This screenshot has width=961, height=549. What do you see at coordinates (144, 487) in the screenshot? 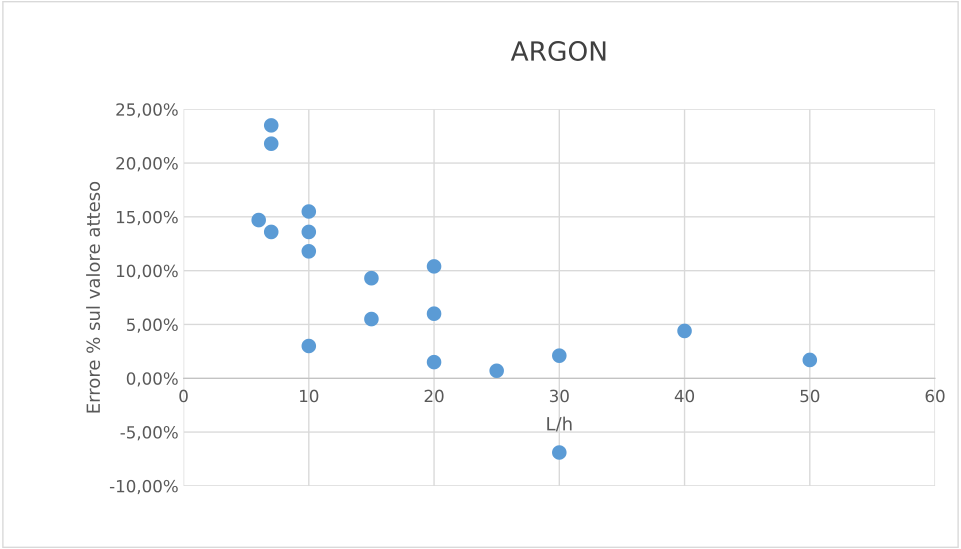
I see `y-tick-label: -10,00%` at bounding box center [144, 487].